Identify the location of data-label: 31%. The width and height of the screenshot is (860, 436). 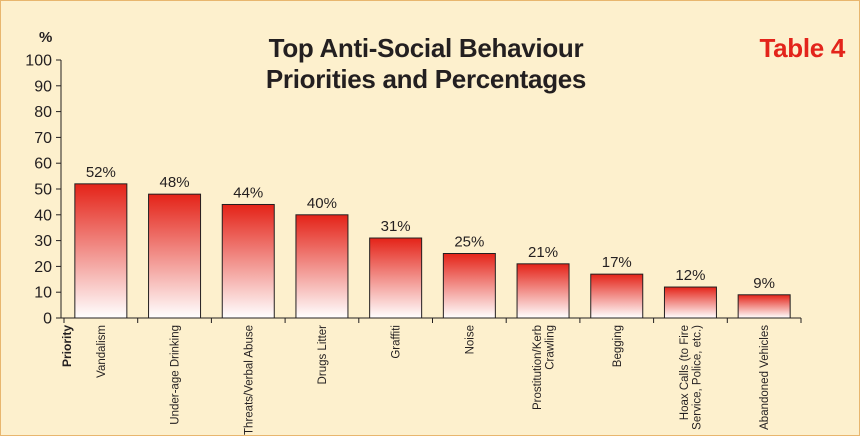
(396, 226).